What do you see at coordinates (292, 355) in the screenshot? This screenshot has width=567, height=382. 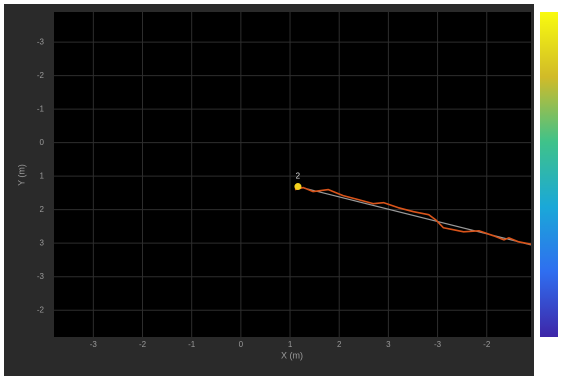 I see `x-axis-title: X (m)` at bounding box center [292, 355].